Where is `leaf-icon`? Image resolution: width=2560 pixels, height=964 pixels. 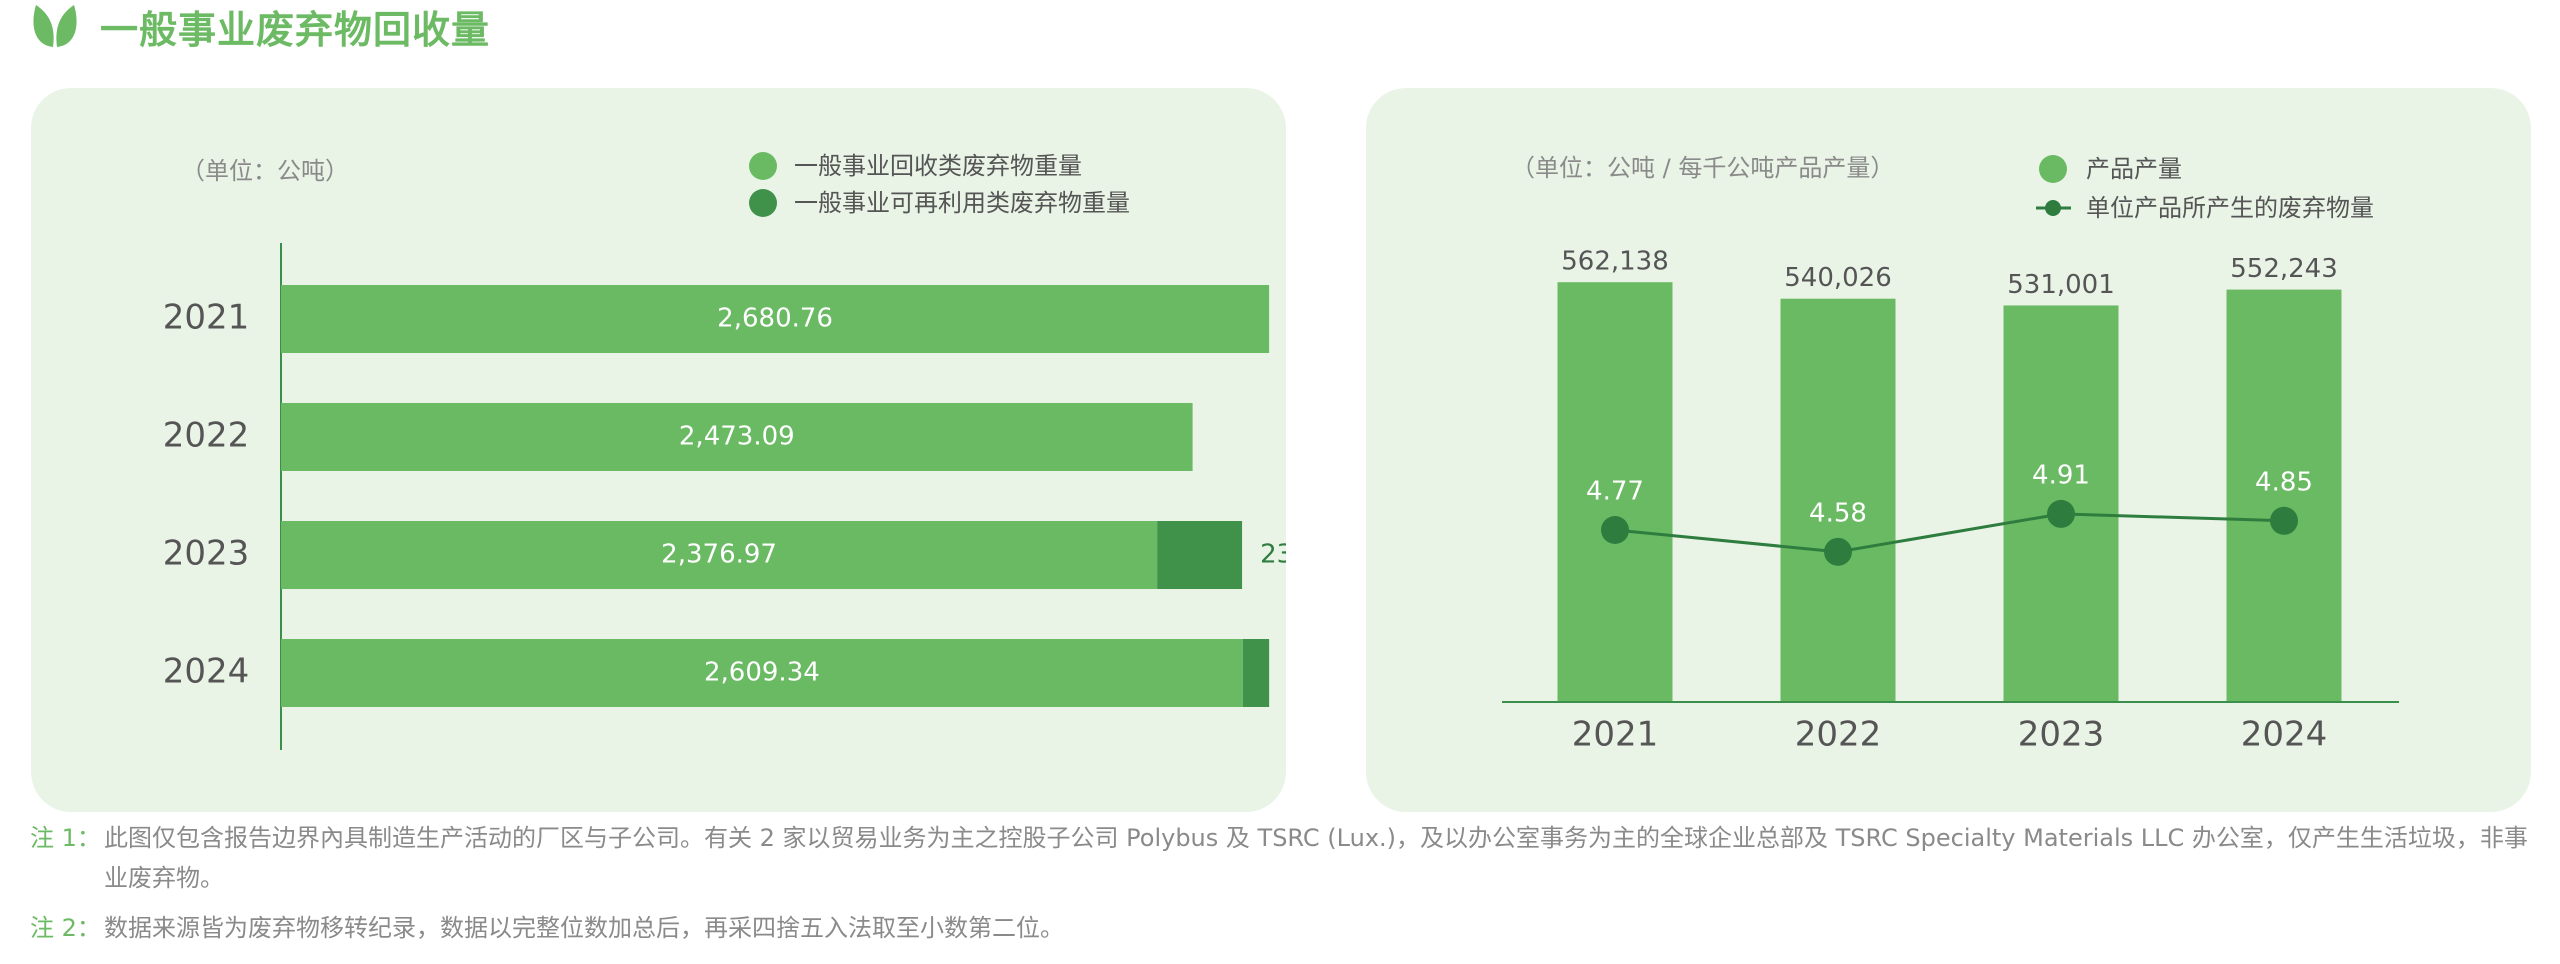 leaf-icon is located at coordinates (55, 26).